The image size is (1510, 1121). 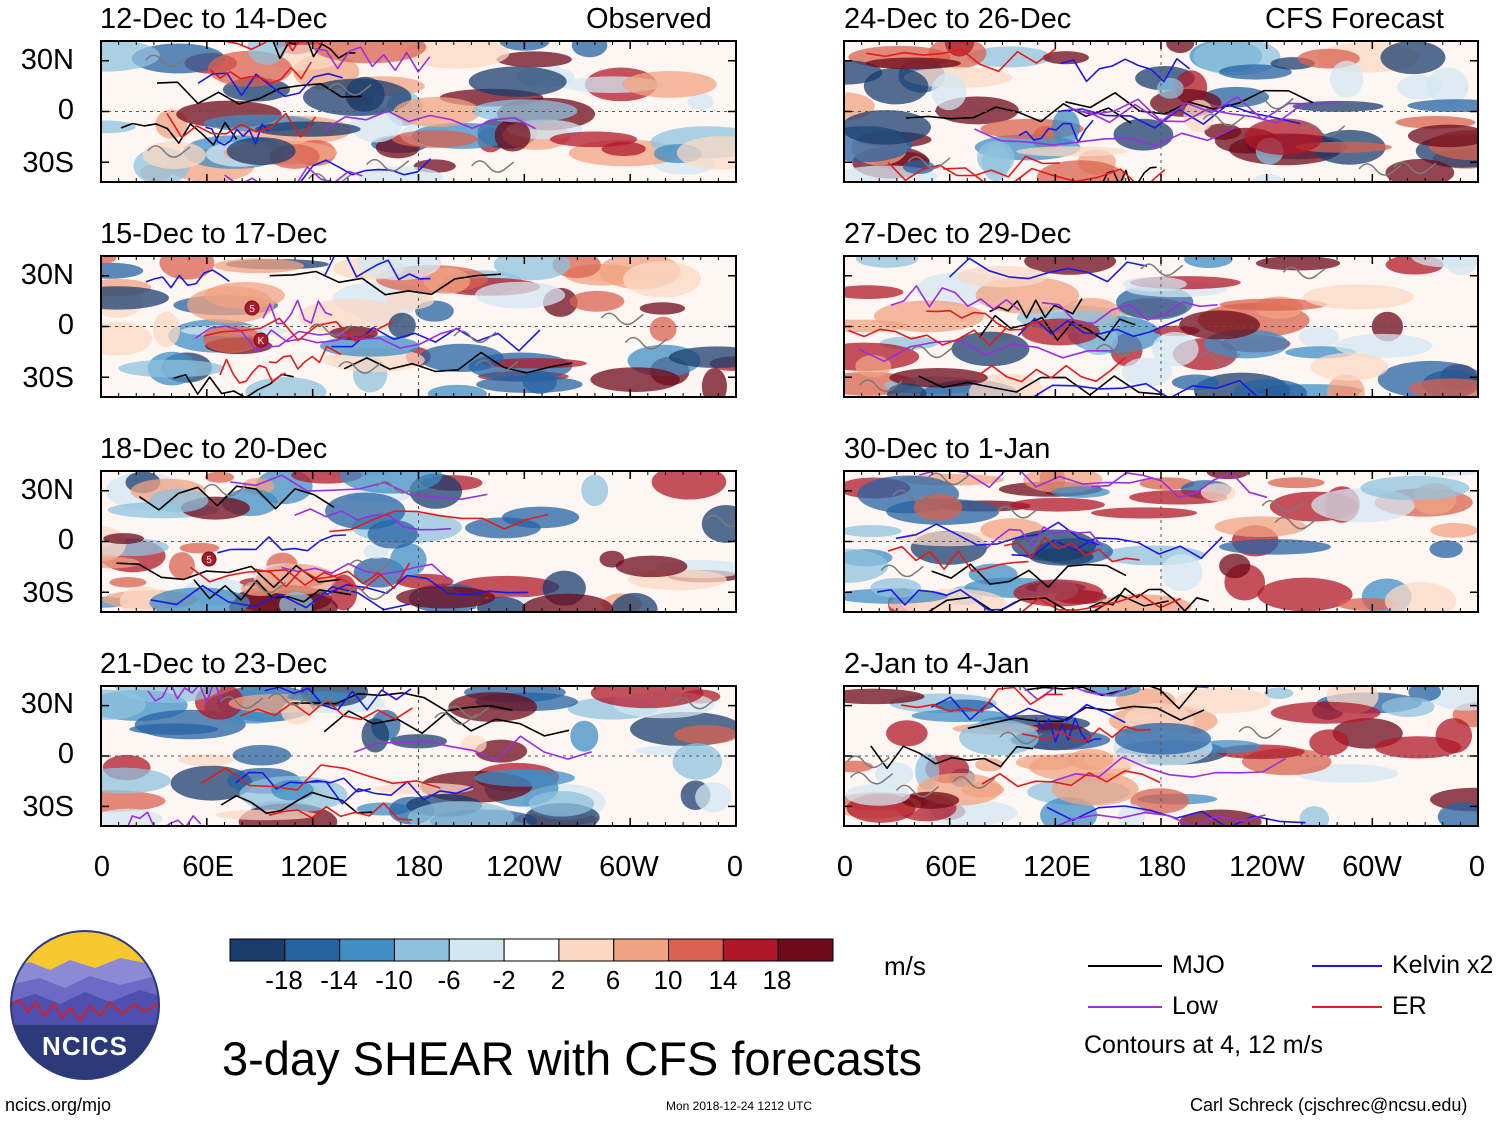 I want to click on y-tick-label: 30N, so click(x=47, y=704).